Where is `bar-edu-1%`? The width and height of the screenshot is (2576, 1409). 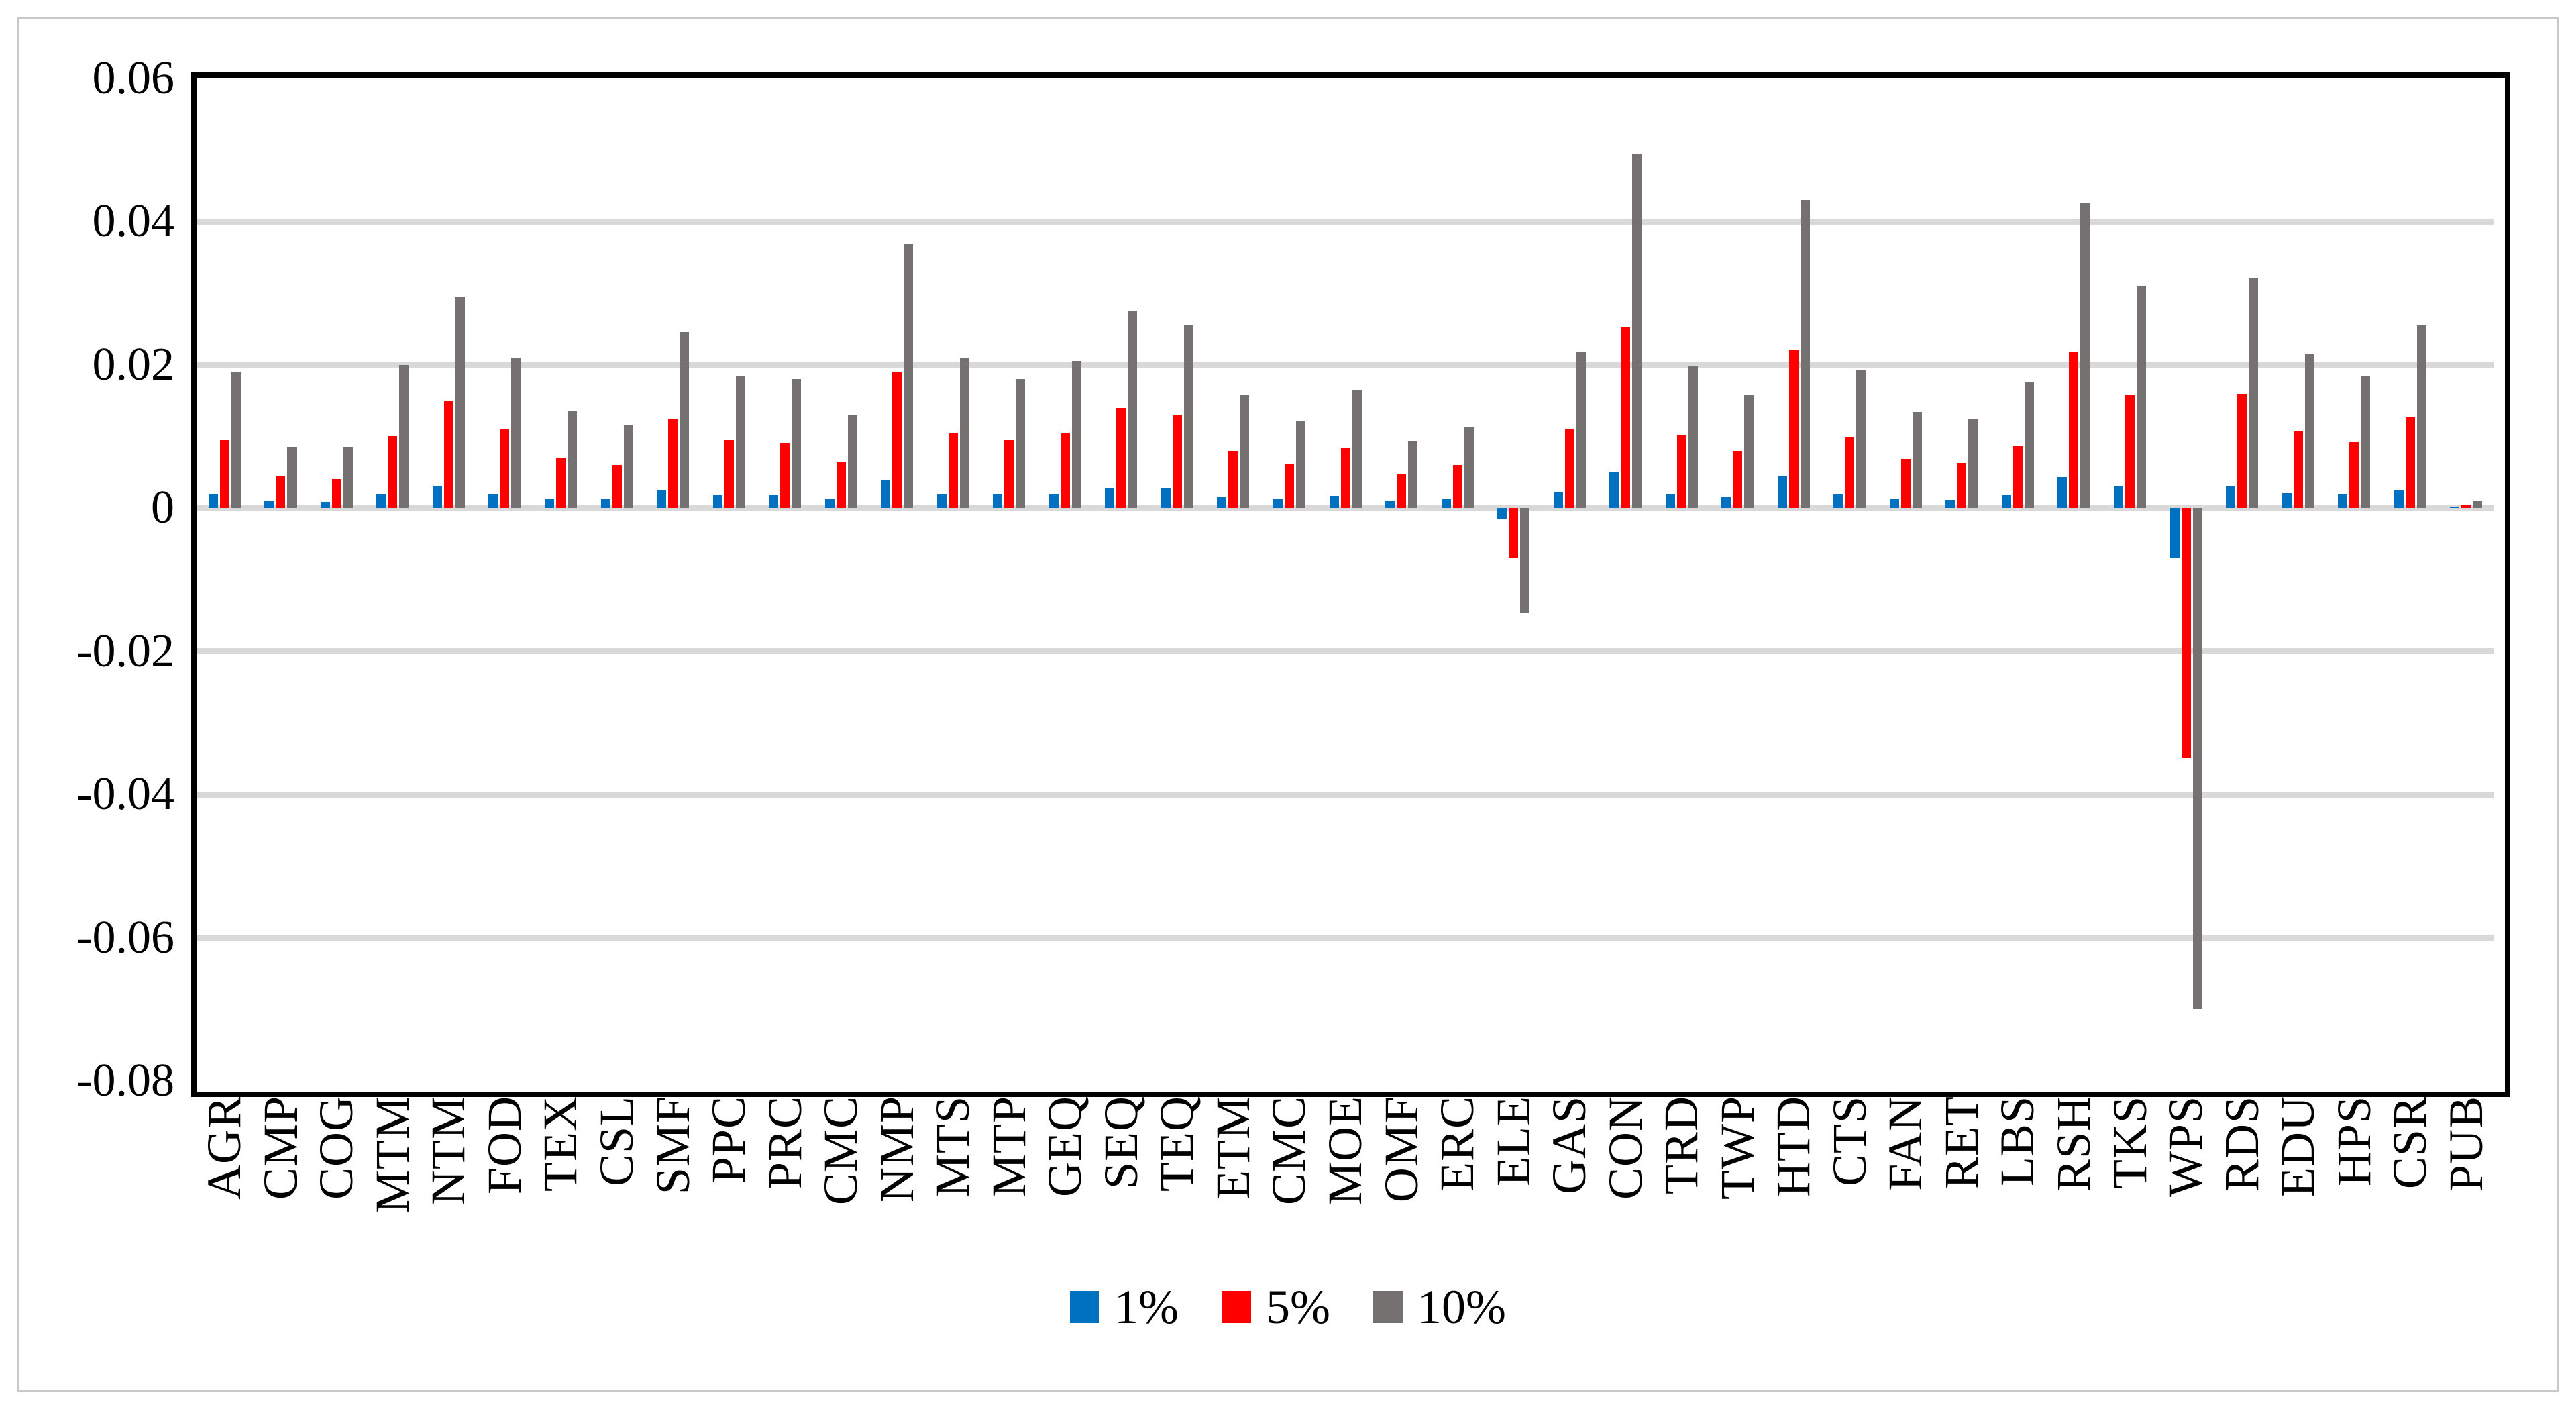 bar-edu-1% is located at coordinates (2287, 500).